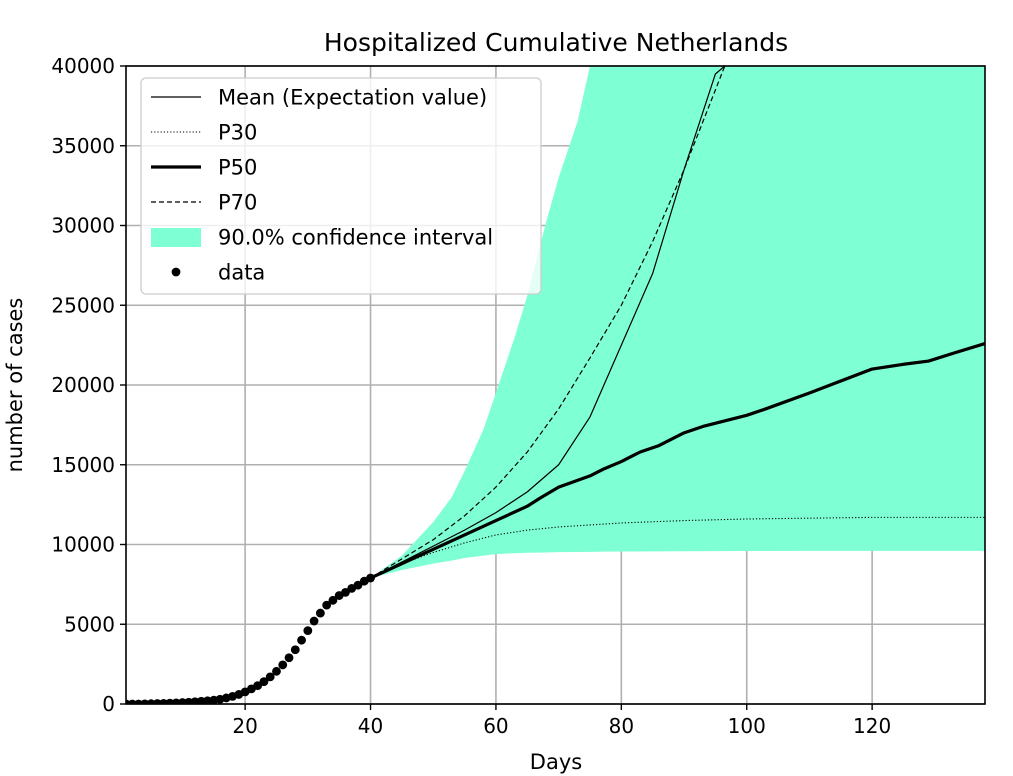  Describe the element at coordinates (556, 42) in the screenshot. I see `chart-title: Hospitalized Cumulative Netherlands` at that location.